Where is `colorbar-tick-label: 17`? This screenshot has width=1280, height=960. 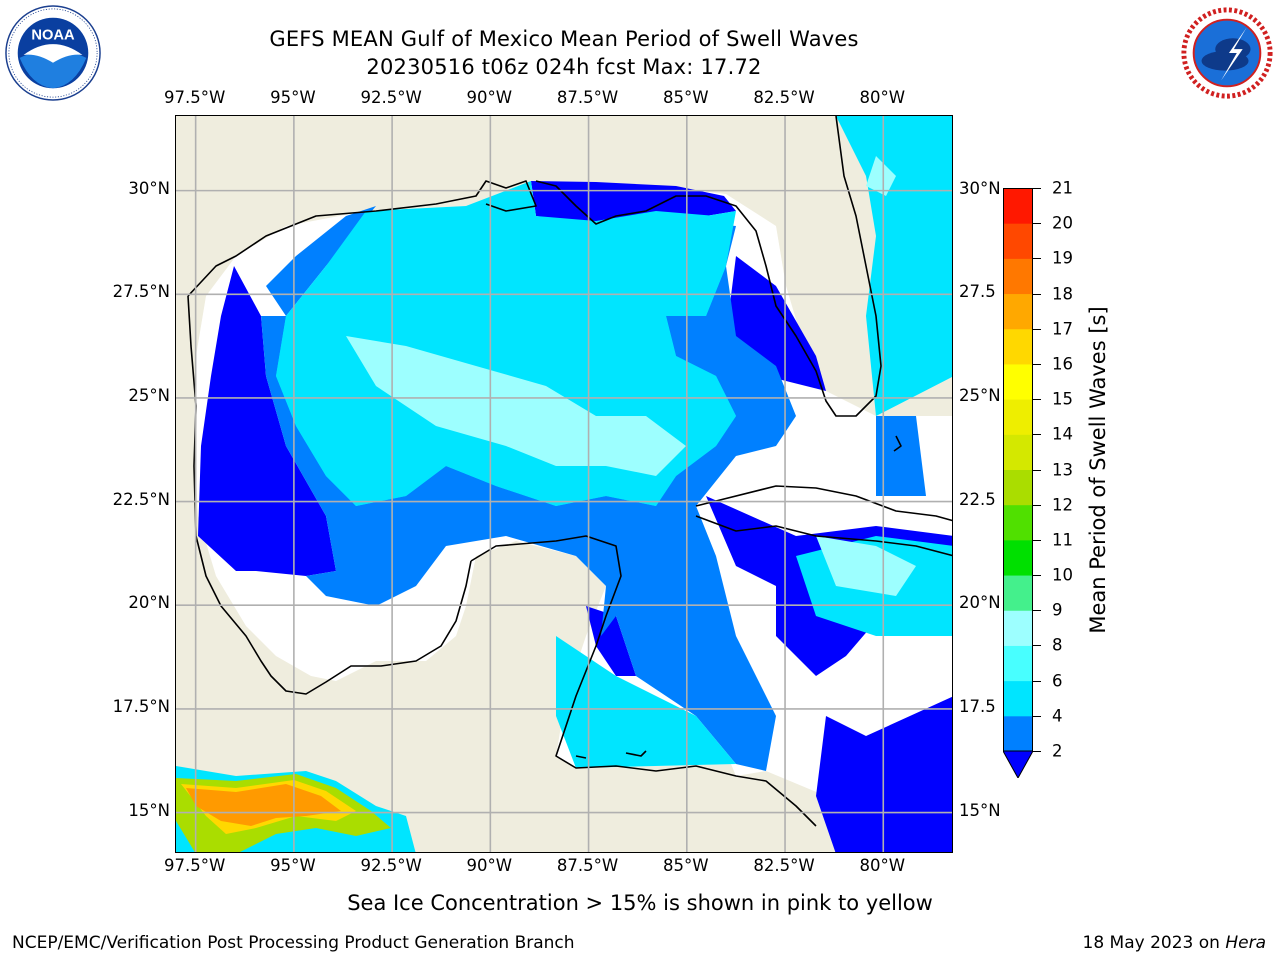
colorbar-tick-label: 17 is located at coordinates (1062, 329).